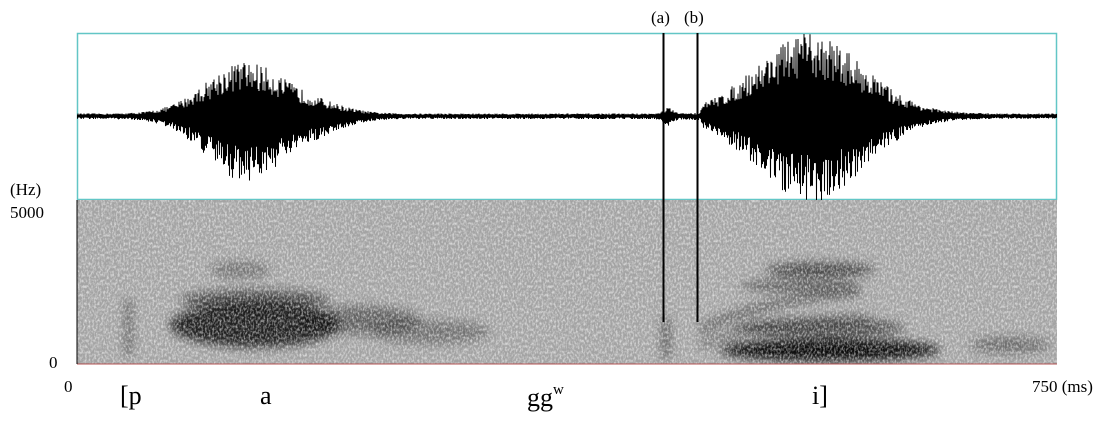 The height and width of the screenshot is (423, 1119). I want to click on marker-label-a: (a), so click(660, 17).